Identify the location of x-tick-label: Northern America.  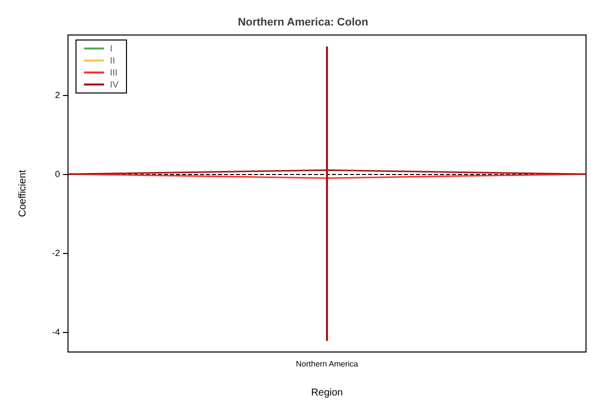
(327, 364).